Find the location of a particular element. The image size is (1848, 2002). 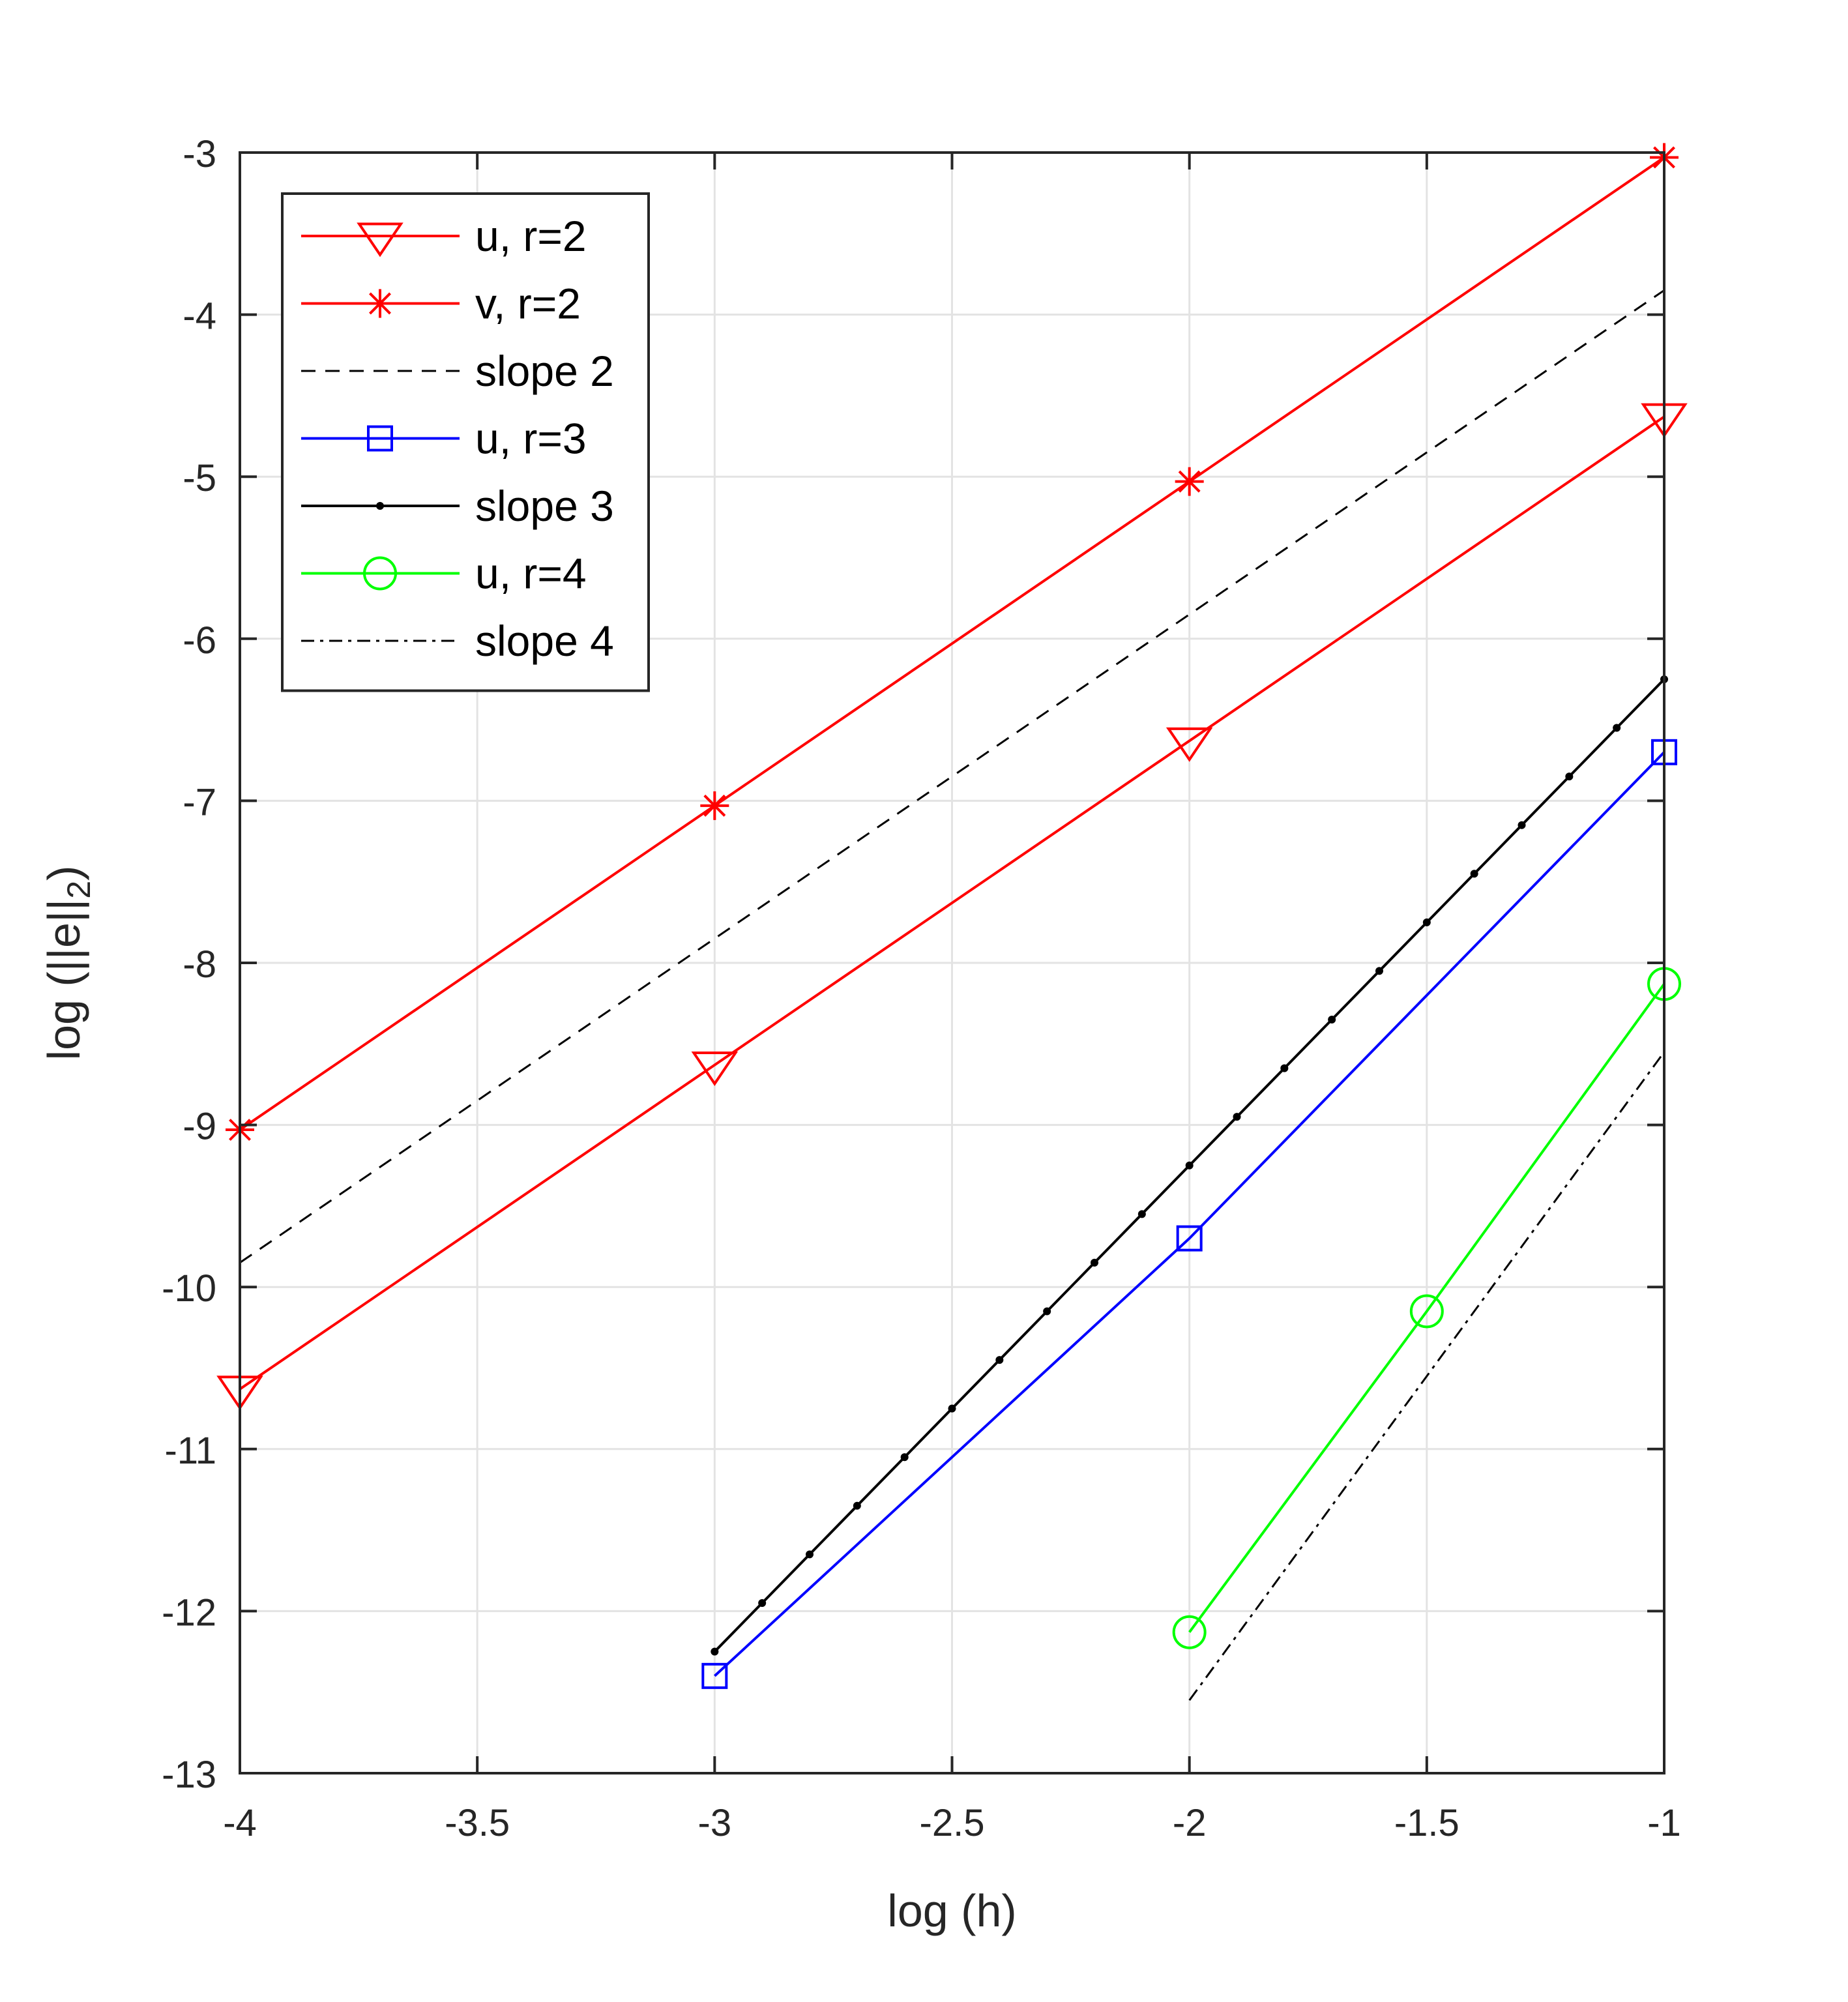

y-tick-label: -13 is located at coordinates (189, 1775).